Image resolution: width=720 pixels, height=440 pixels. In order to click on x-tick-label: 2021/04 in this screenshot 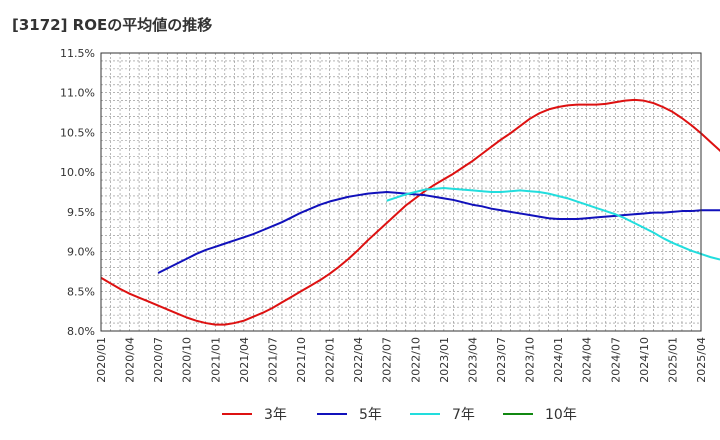, I will do `click(244, 360)`.